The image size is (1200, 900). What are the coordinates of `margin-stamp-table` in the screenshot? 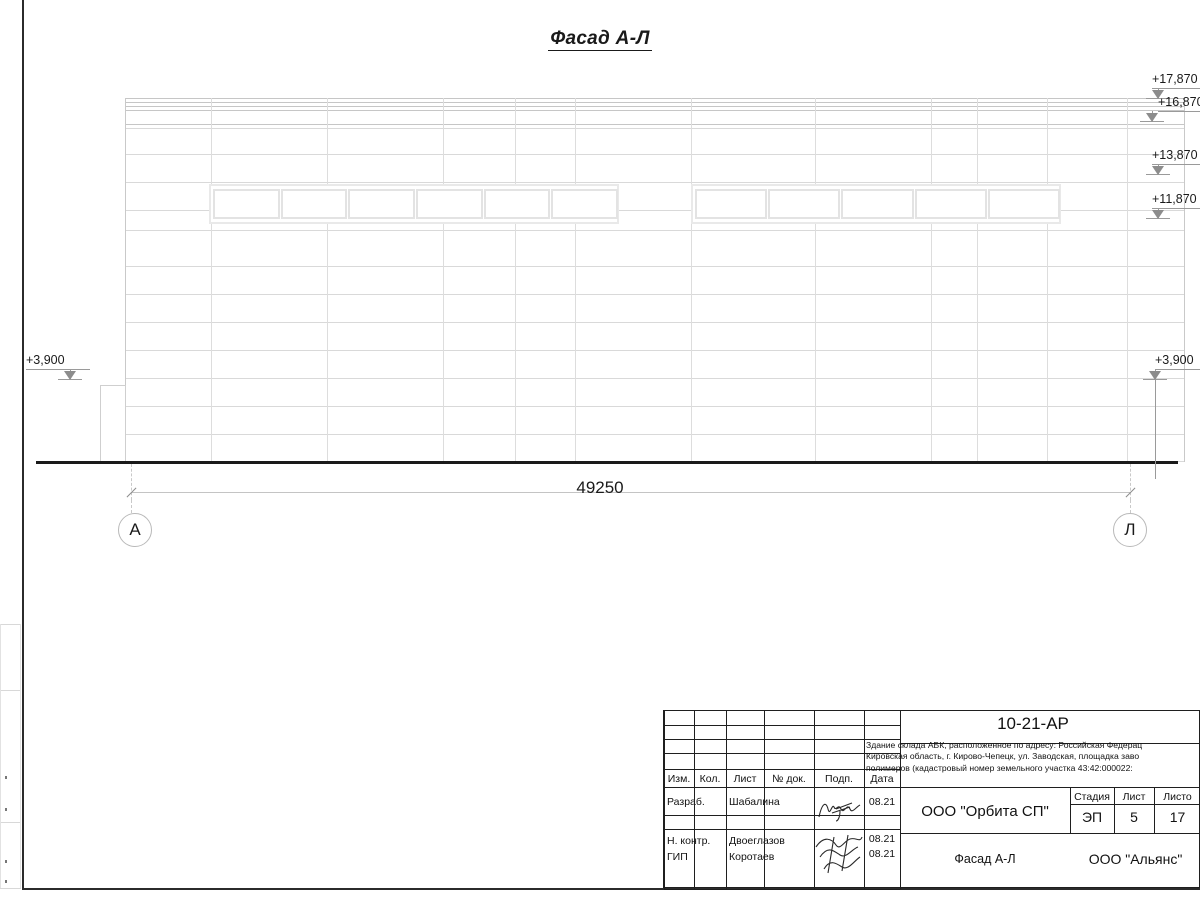 It's located at (10, 756).